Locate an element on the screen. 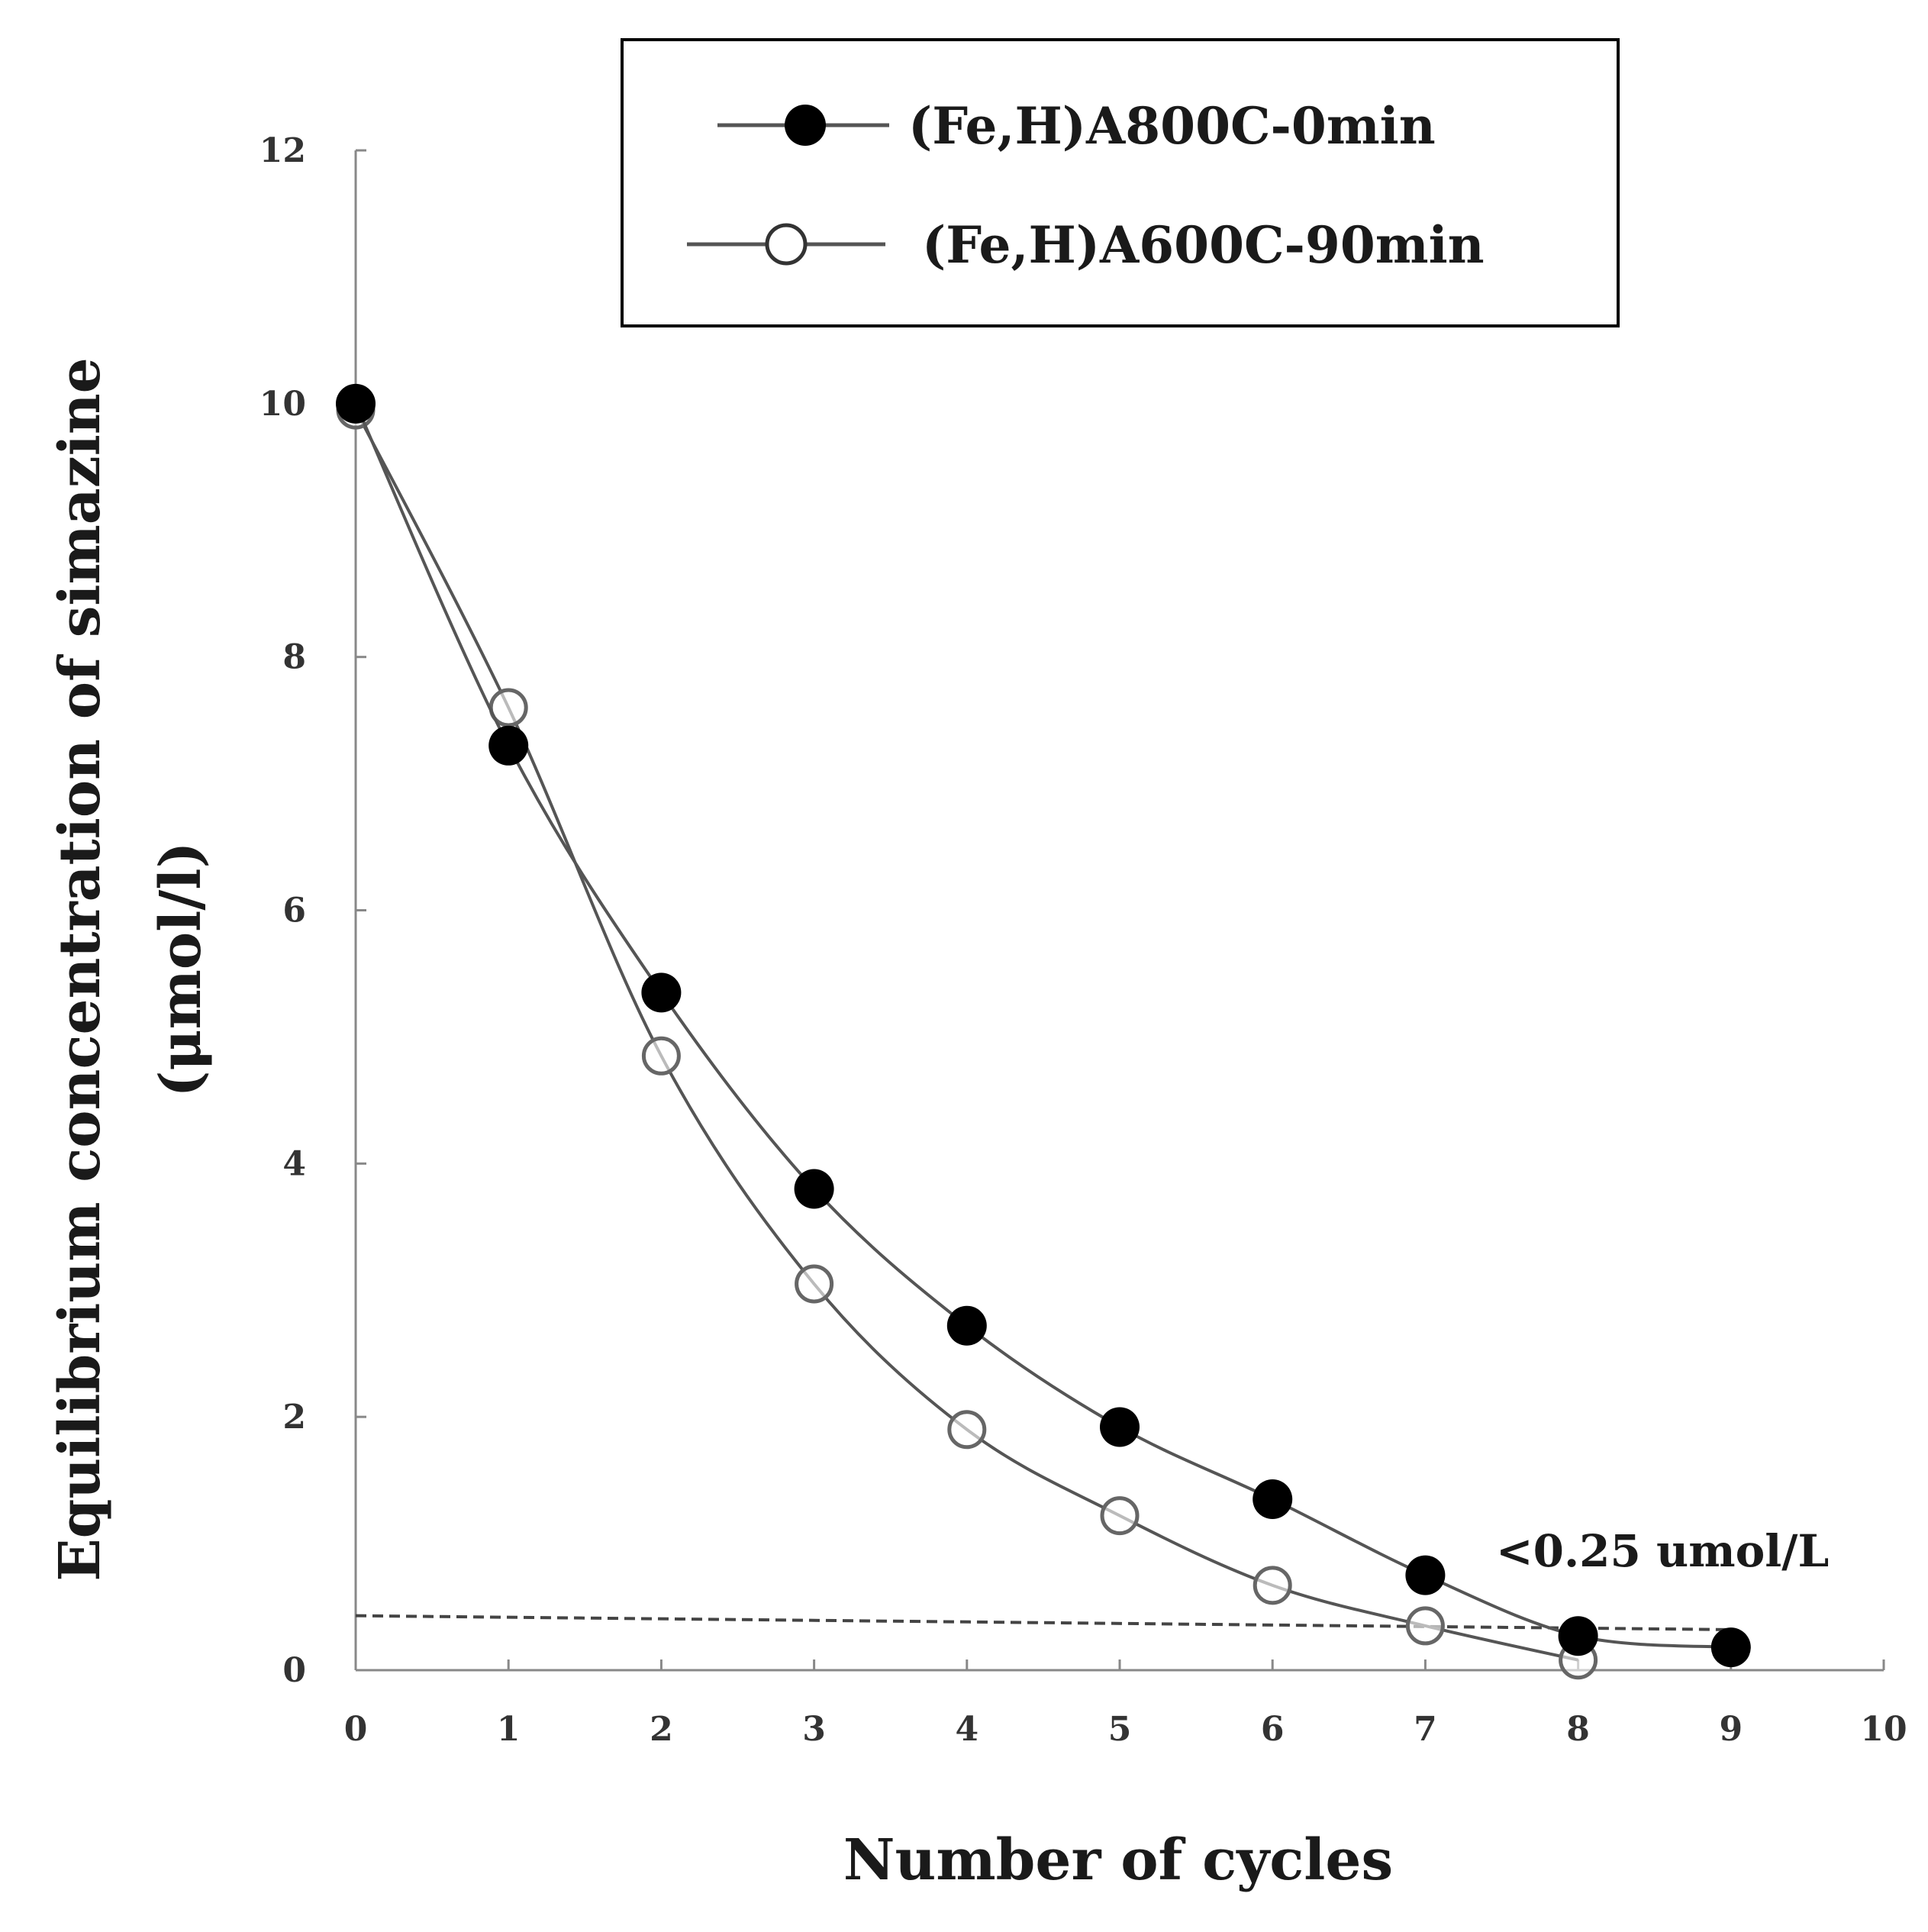  reference-line-layer is located at coordinates (1043, 1622).